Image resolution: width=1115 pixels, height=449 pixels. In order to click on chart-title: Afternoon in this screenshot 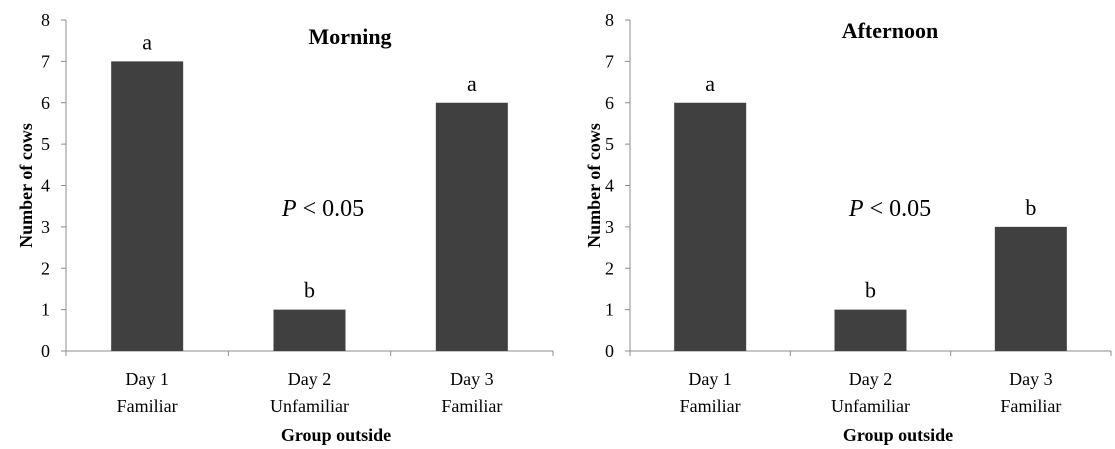, I will do `click(890, 30)`.